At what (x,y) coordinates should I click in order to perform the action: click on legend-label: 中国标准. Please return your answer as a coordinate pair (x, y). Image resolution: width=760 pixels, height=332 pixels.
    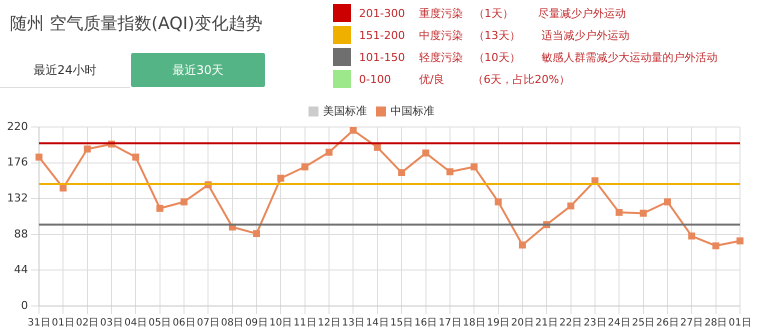
    Looking at the image, I should click on (412, 111).